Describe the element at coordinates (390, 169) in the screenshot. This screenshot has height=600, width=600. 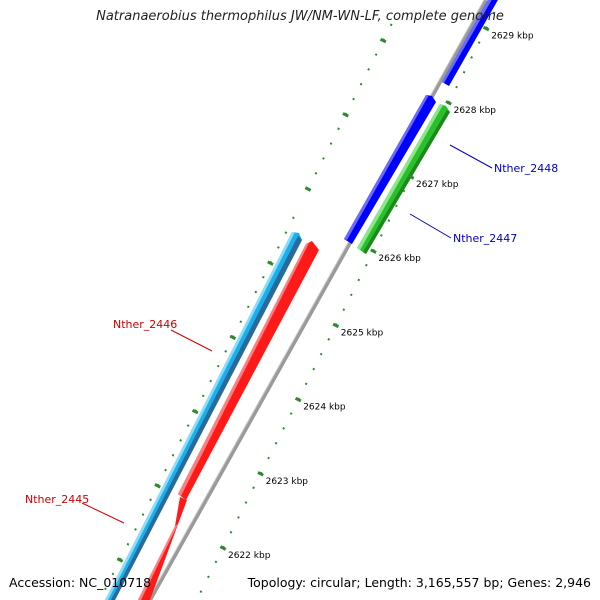
I see `forward-cds-lower` at that location.